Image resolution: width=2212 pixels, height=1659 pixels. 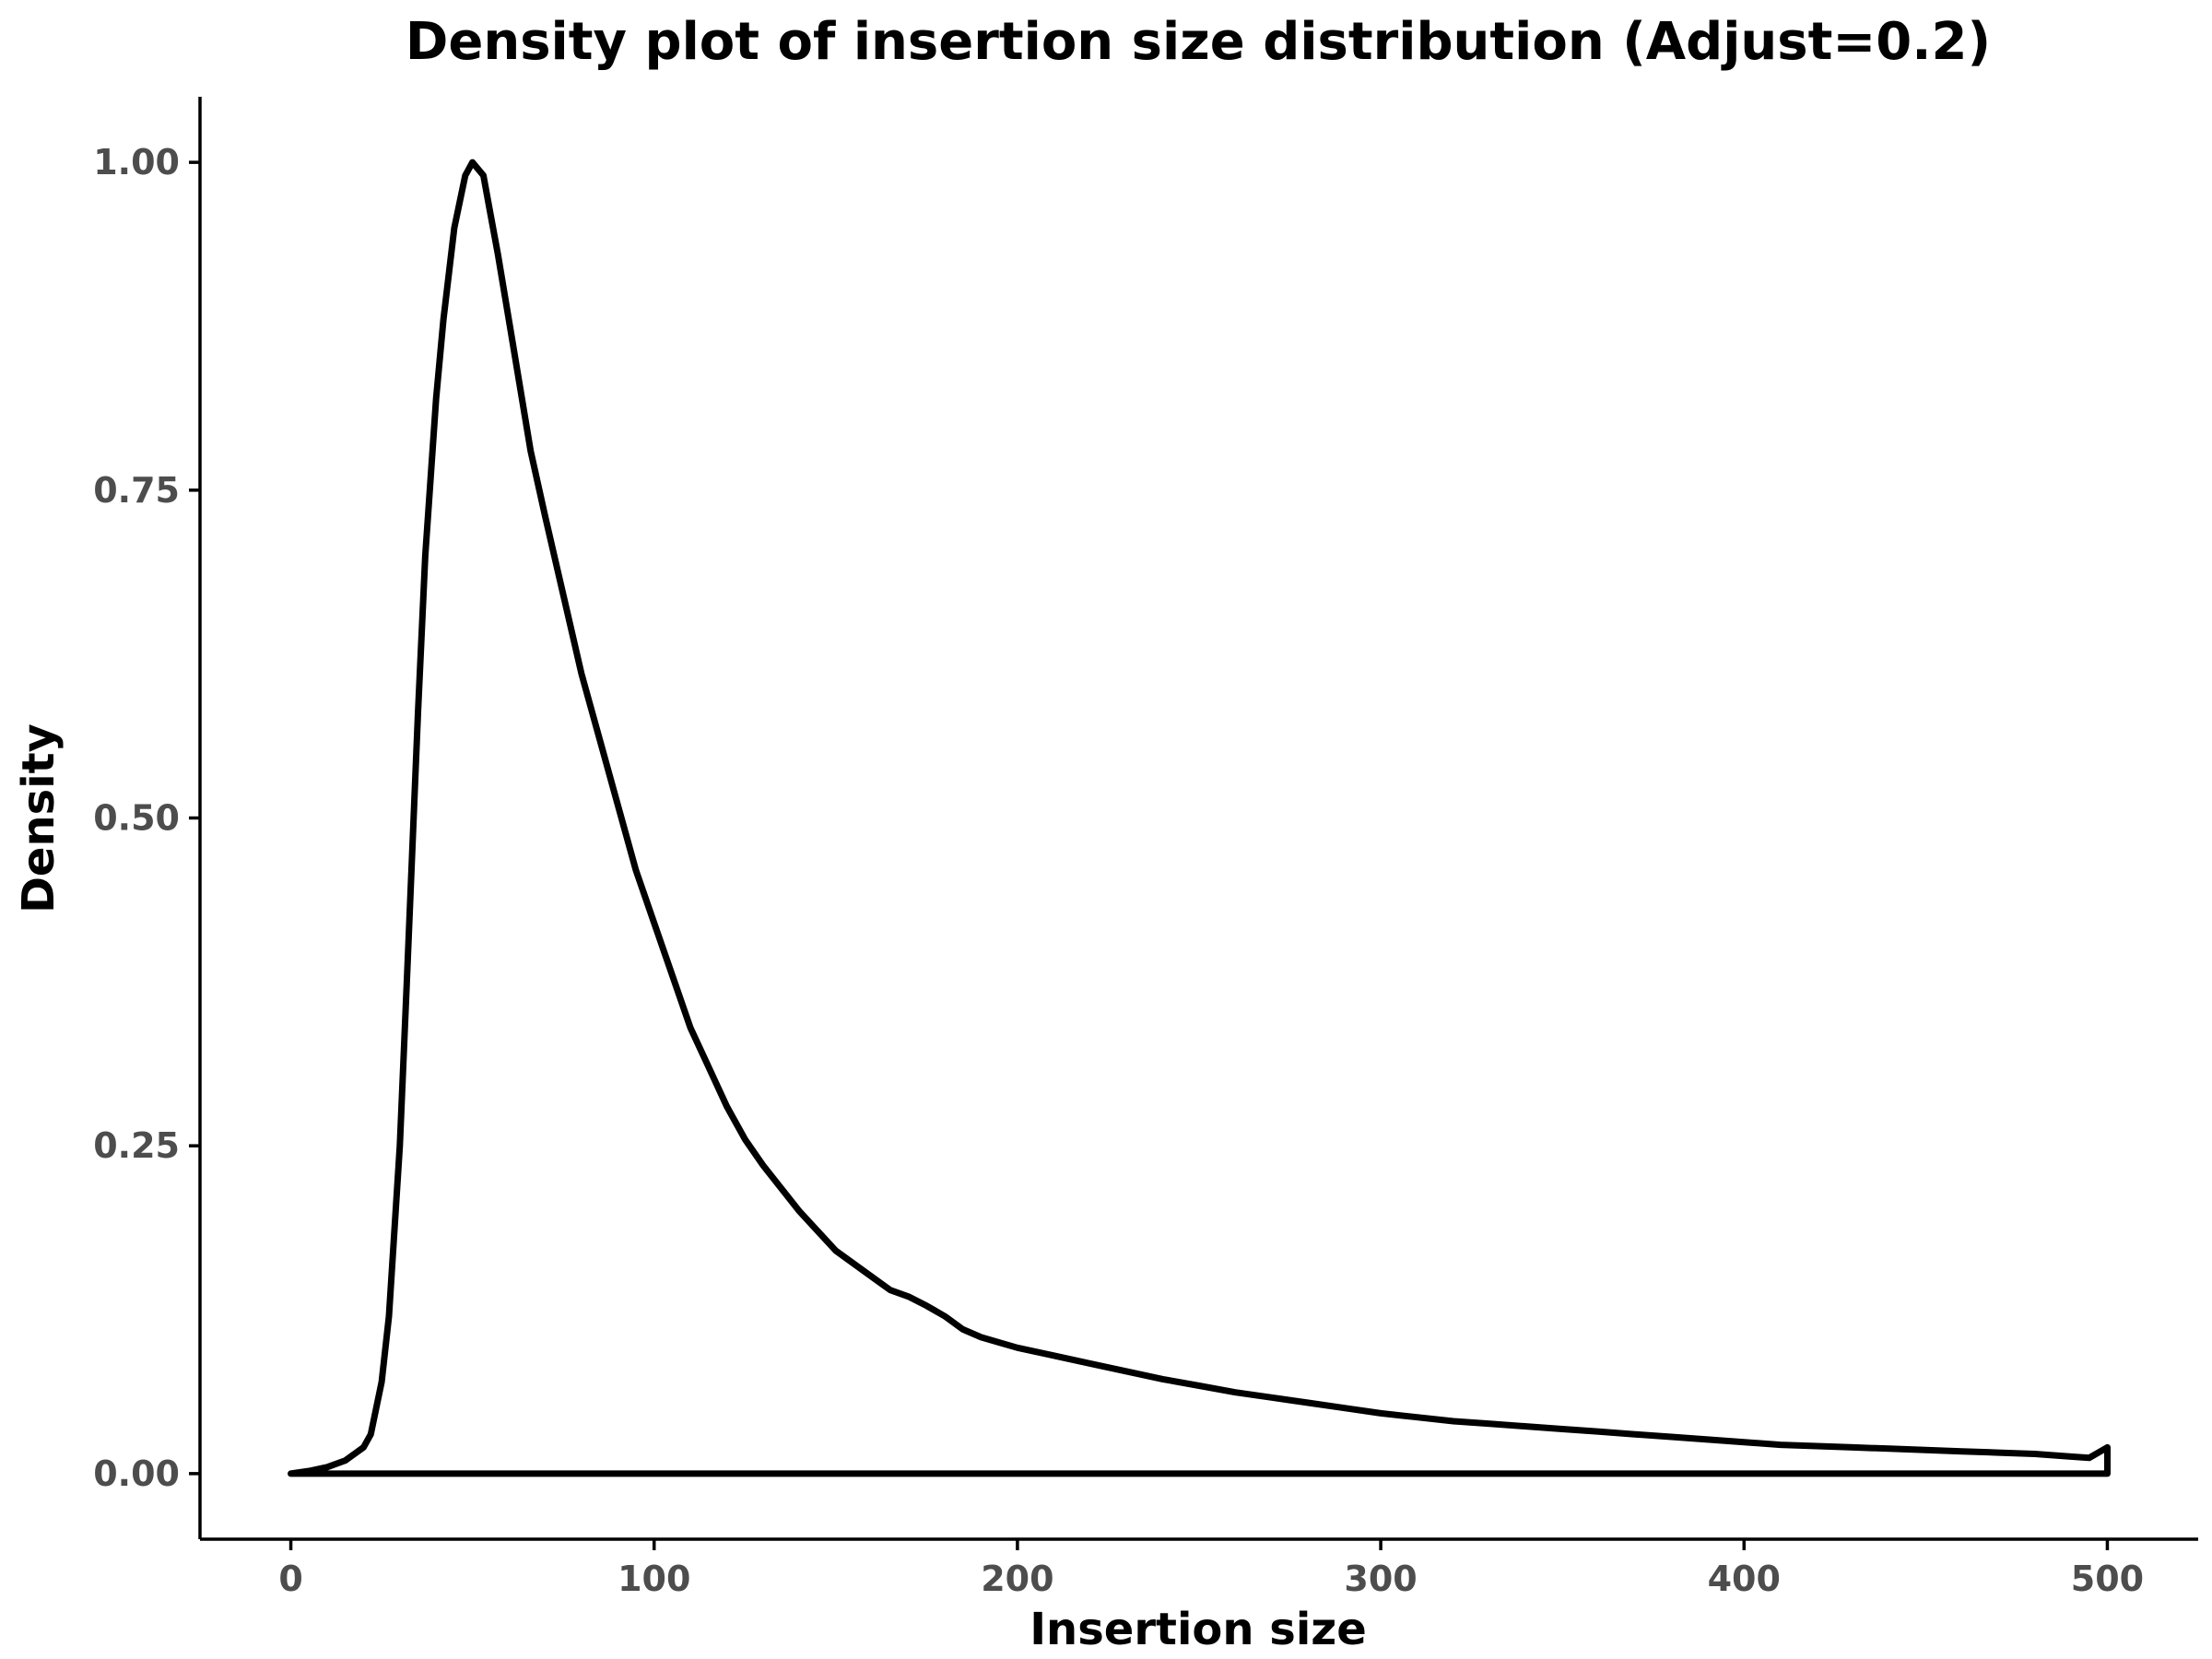 I want to click on y-axis-title: Density, so click(x=39, y=818).